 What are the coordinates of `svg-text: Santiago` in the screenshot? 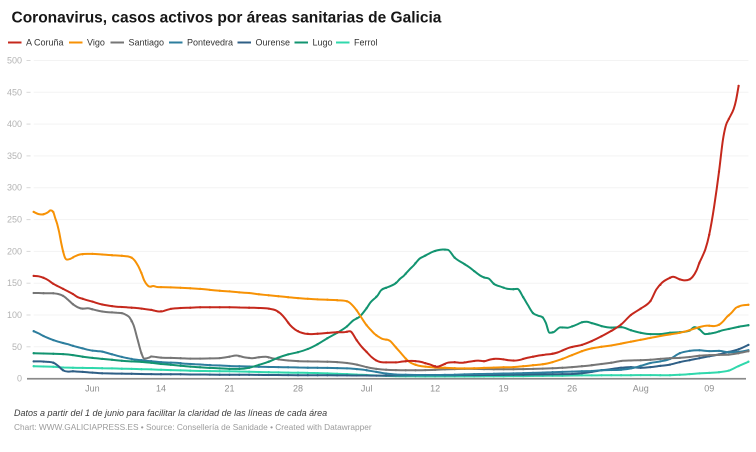 It's located at (147, 43).